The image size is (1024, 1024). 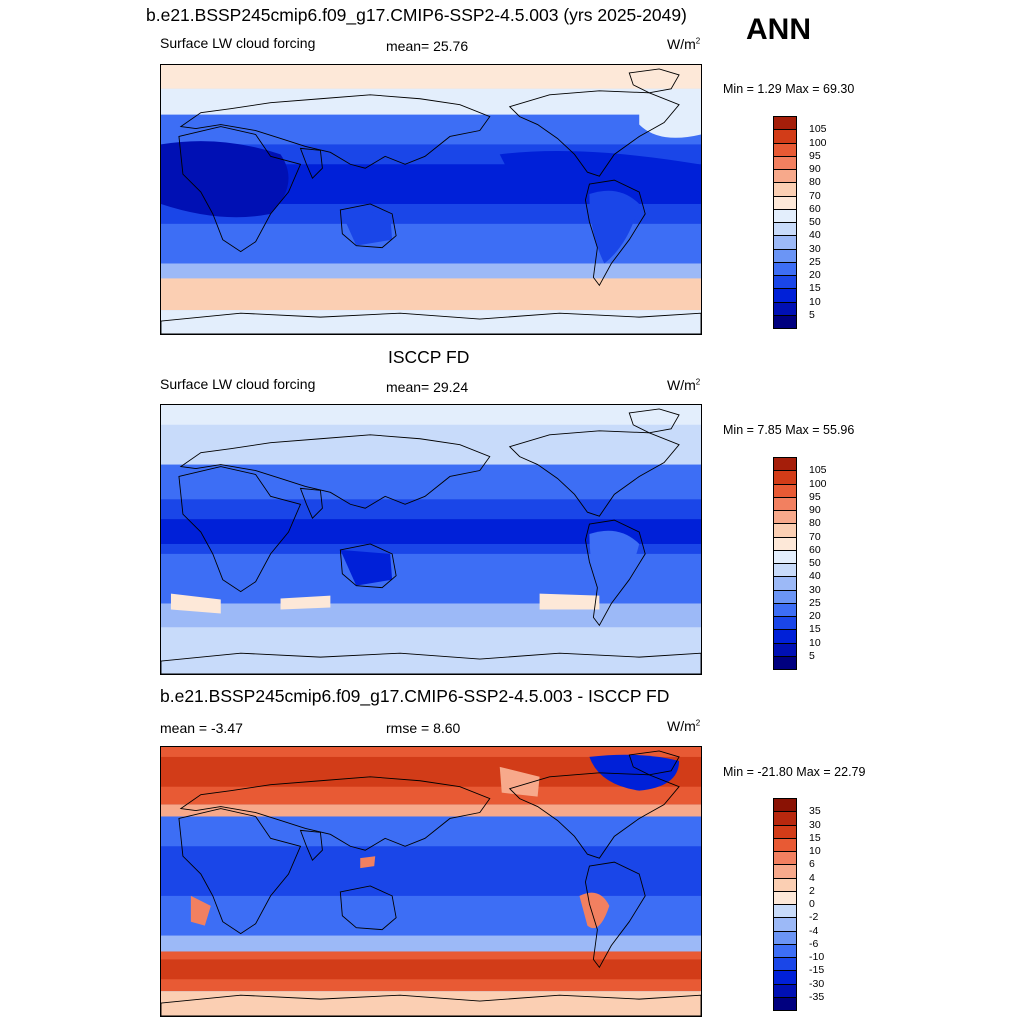 What do you see at coordinates (800, 222) in the screenshot?
I see `panel1-colorbar: 105 100 95 90 80 70 60 50 40 30 25 20 15 10 5` at bounding box center [800, 222].